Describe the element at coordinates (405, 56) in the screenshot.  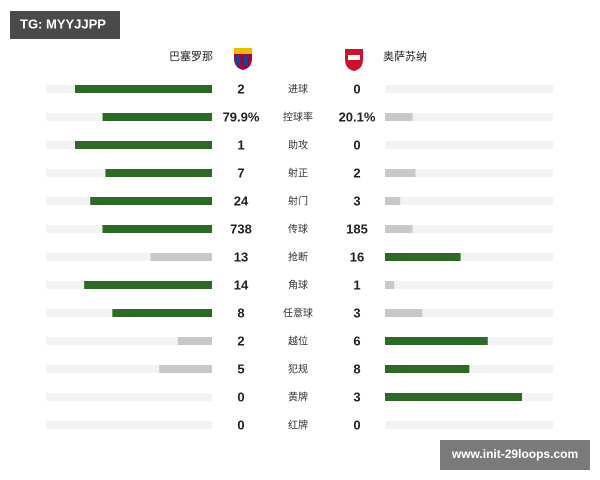
I see `away-team: 奥萨苏纳` at that location.